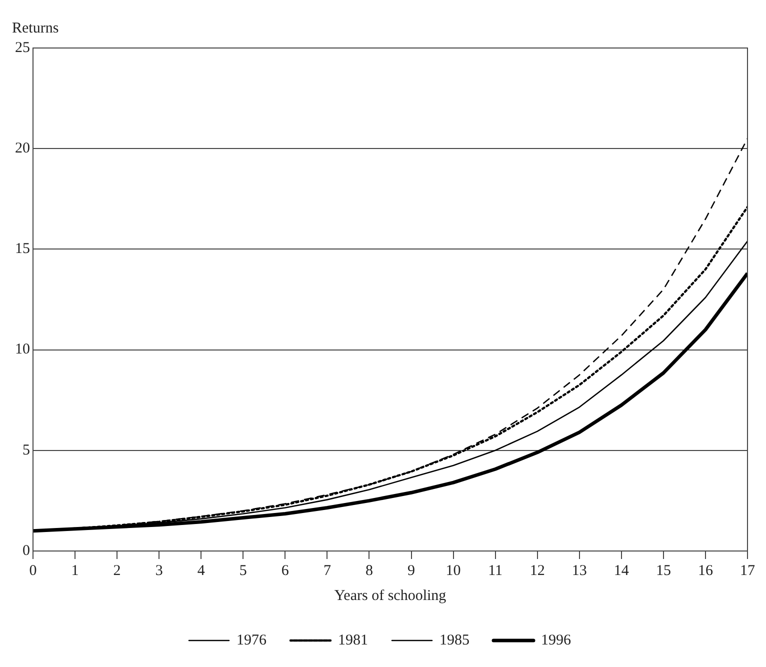 The width and height of the screenshot is (766, 667). Describe the element at coordinates (495, 570) in the screenshot. I see `x-tick-label: 11` at that location.